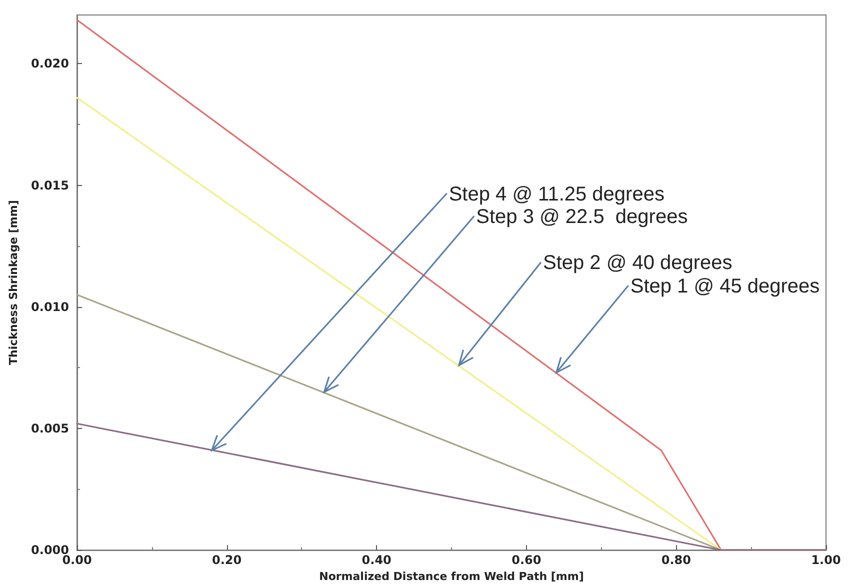 The height and width of the screenshot is (587, 863). Describe the element at coordinates (676, 560) in the screenshot. I see `x-tick-label: 0.80` at that location.